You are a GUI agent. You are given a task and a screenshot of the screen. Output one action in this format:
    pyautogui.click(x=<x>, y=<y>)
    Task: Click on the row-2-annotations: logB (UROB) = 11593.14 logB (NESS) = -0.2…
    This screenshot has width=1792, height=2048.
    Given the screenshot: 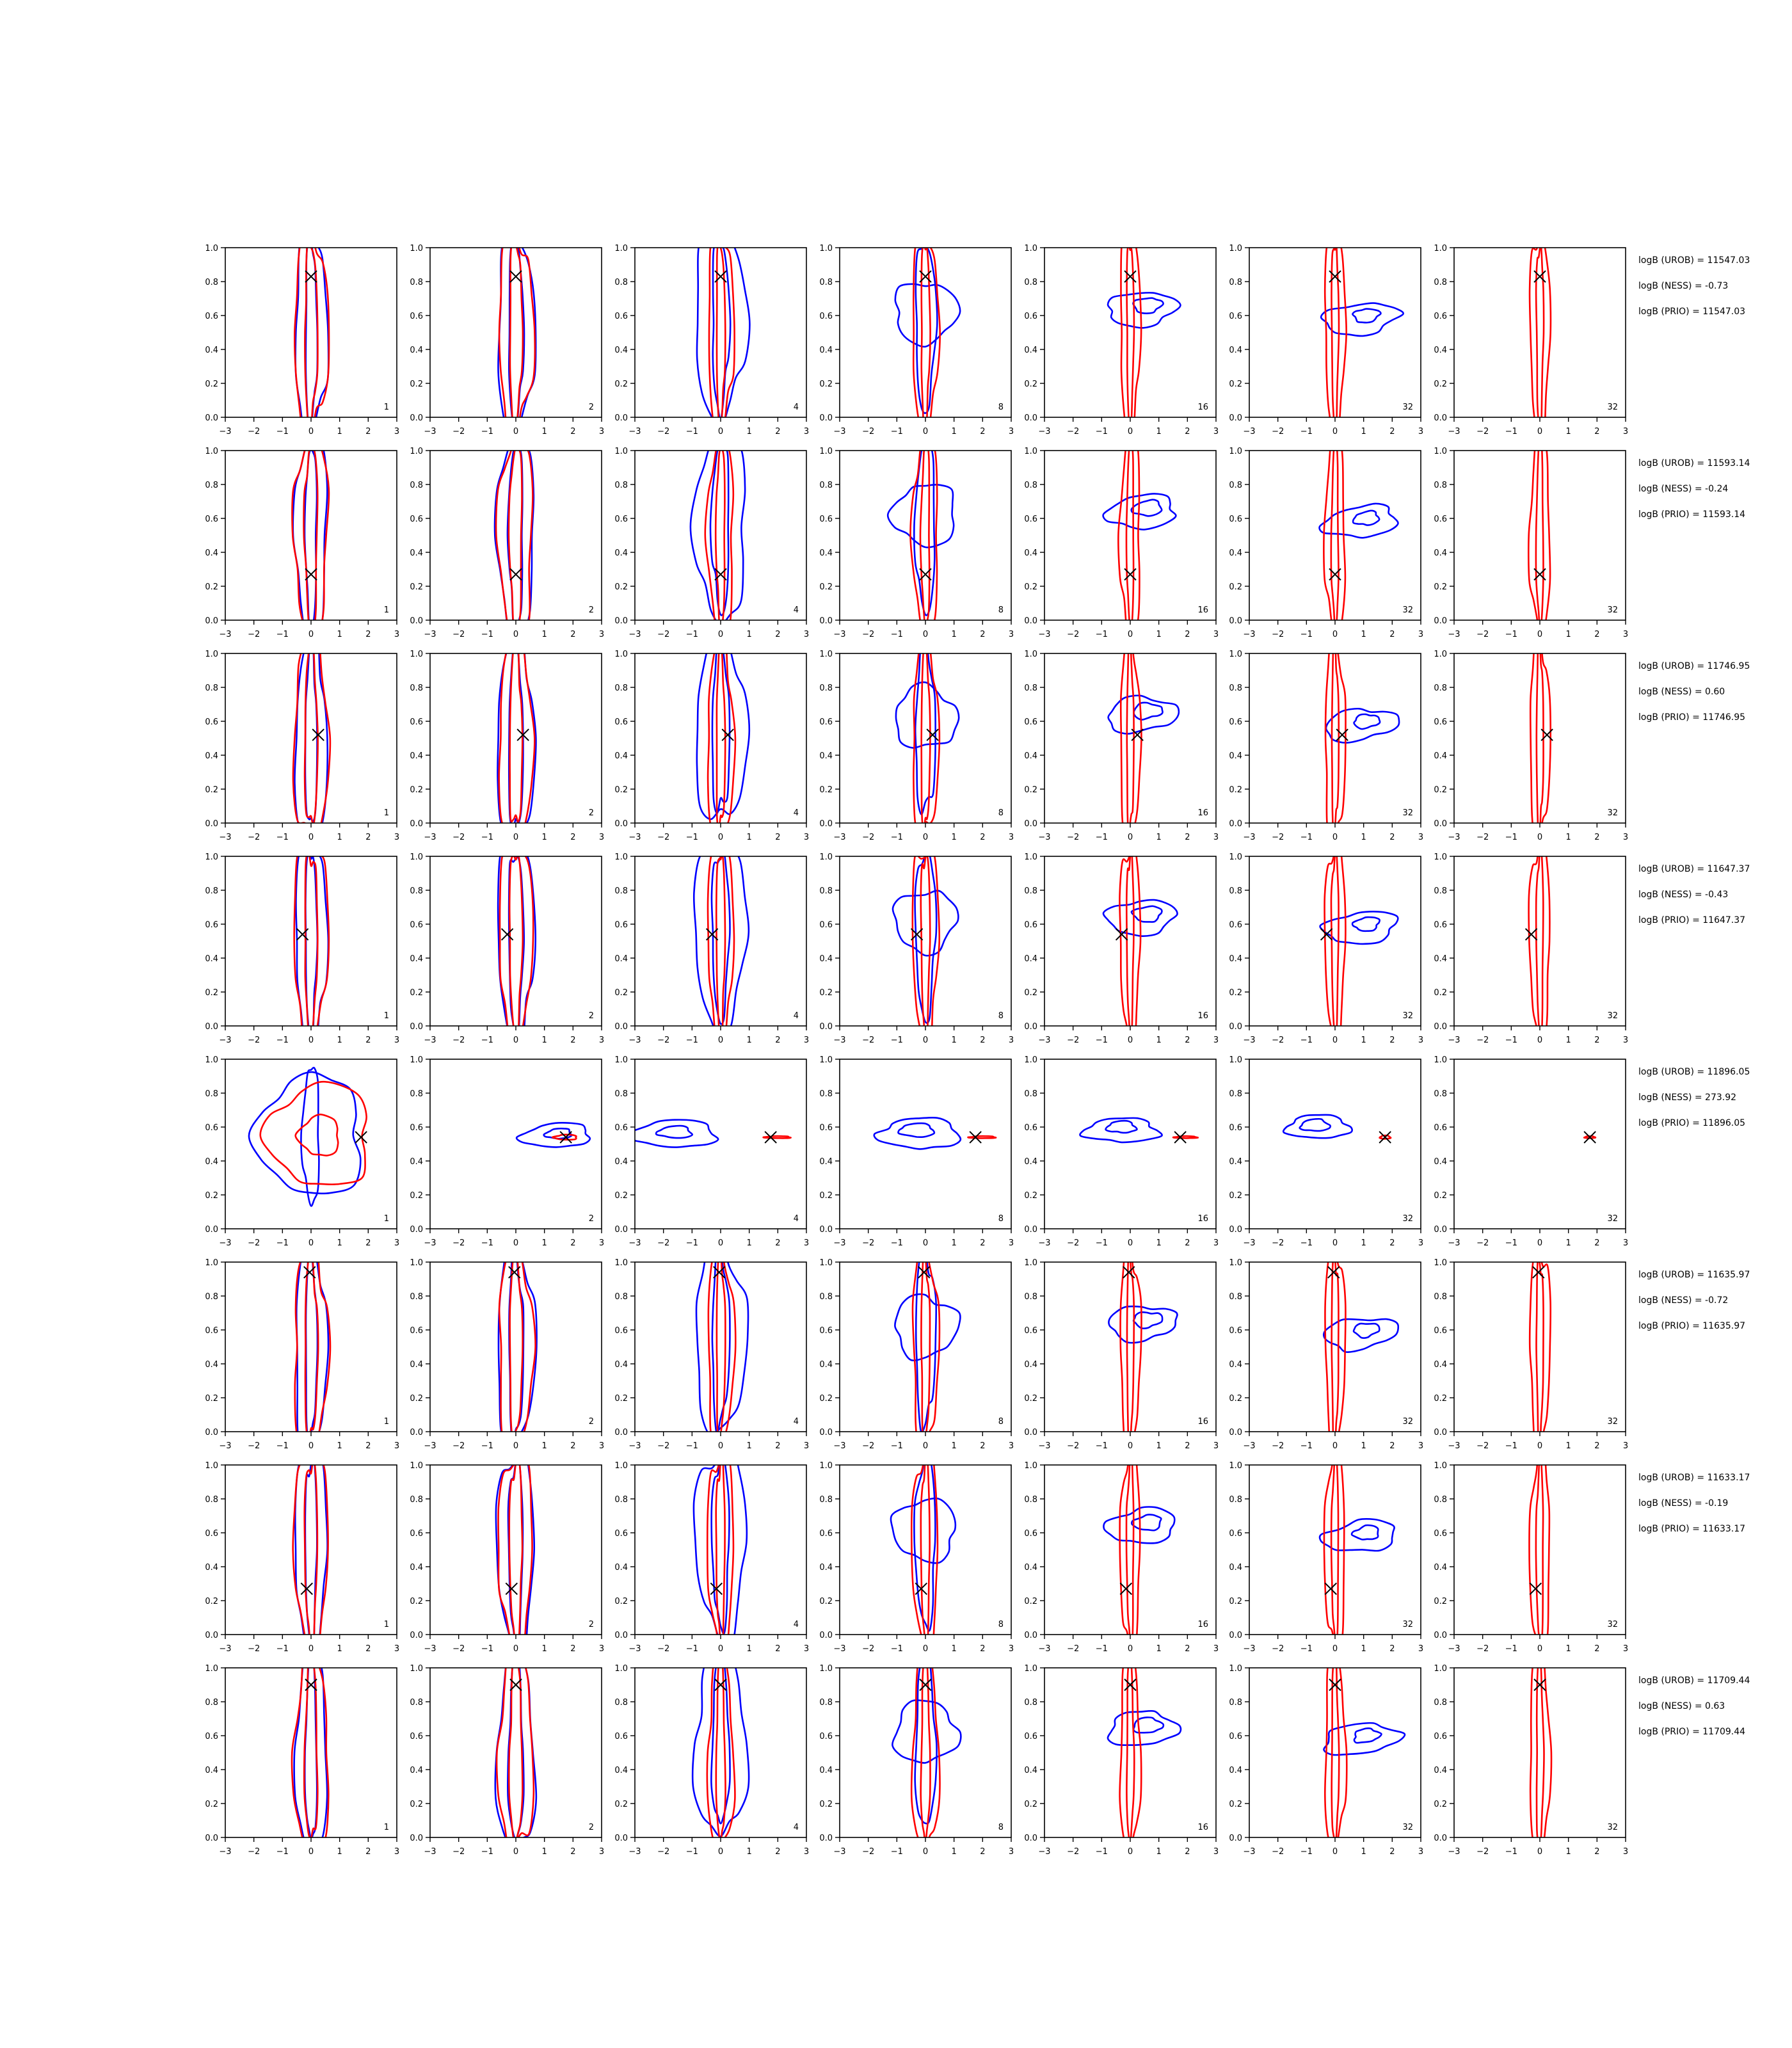 What is the action you would take?
    pyautogui.click(x=1694, y=489)
    